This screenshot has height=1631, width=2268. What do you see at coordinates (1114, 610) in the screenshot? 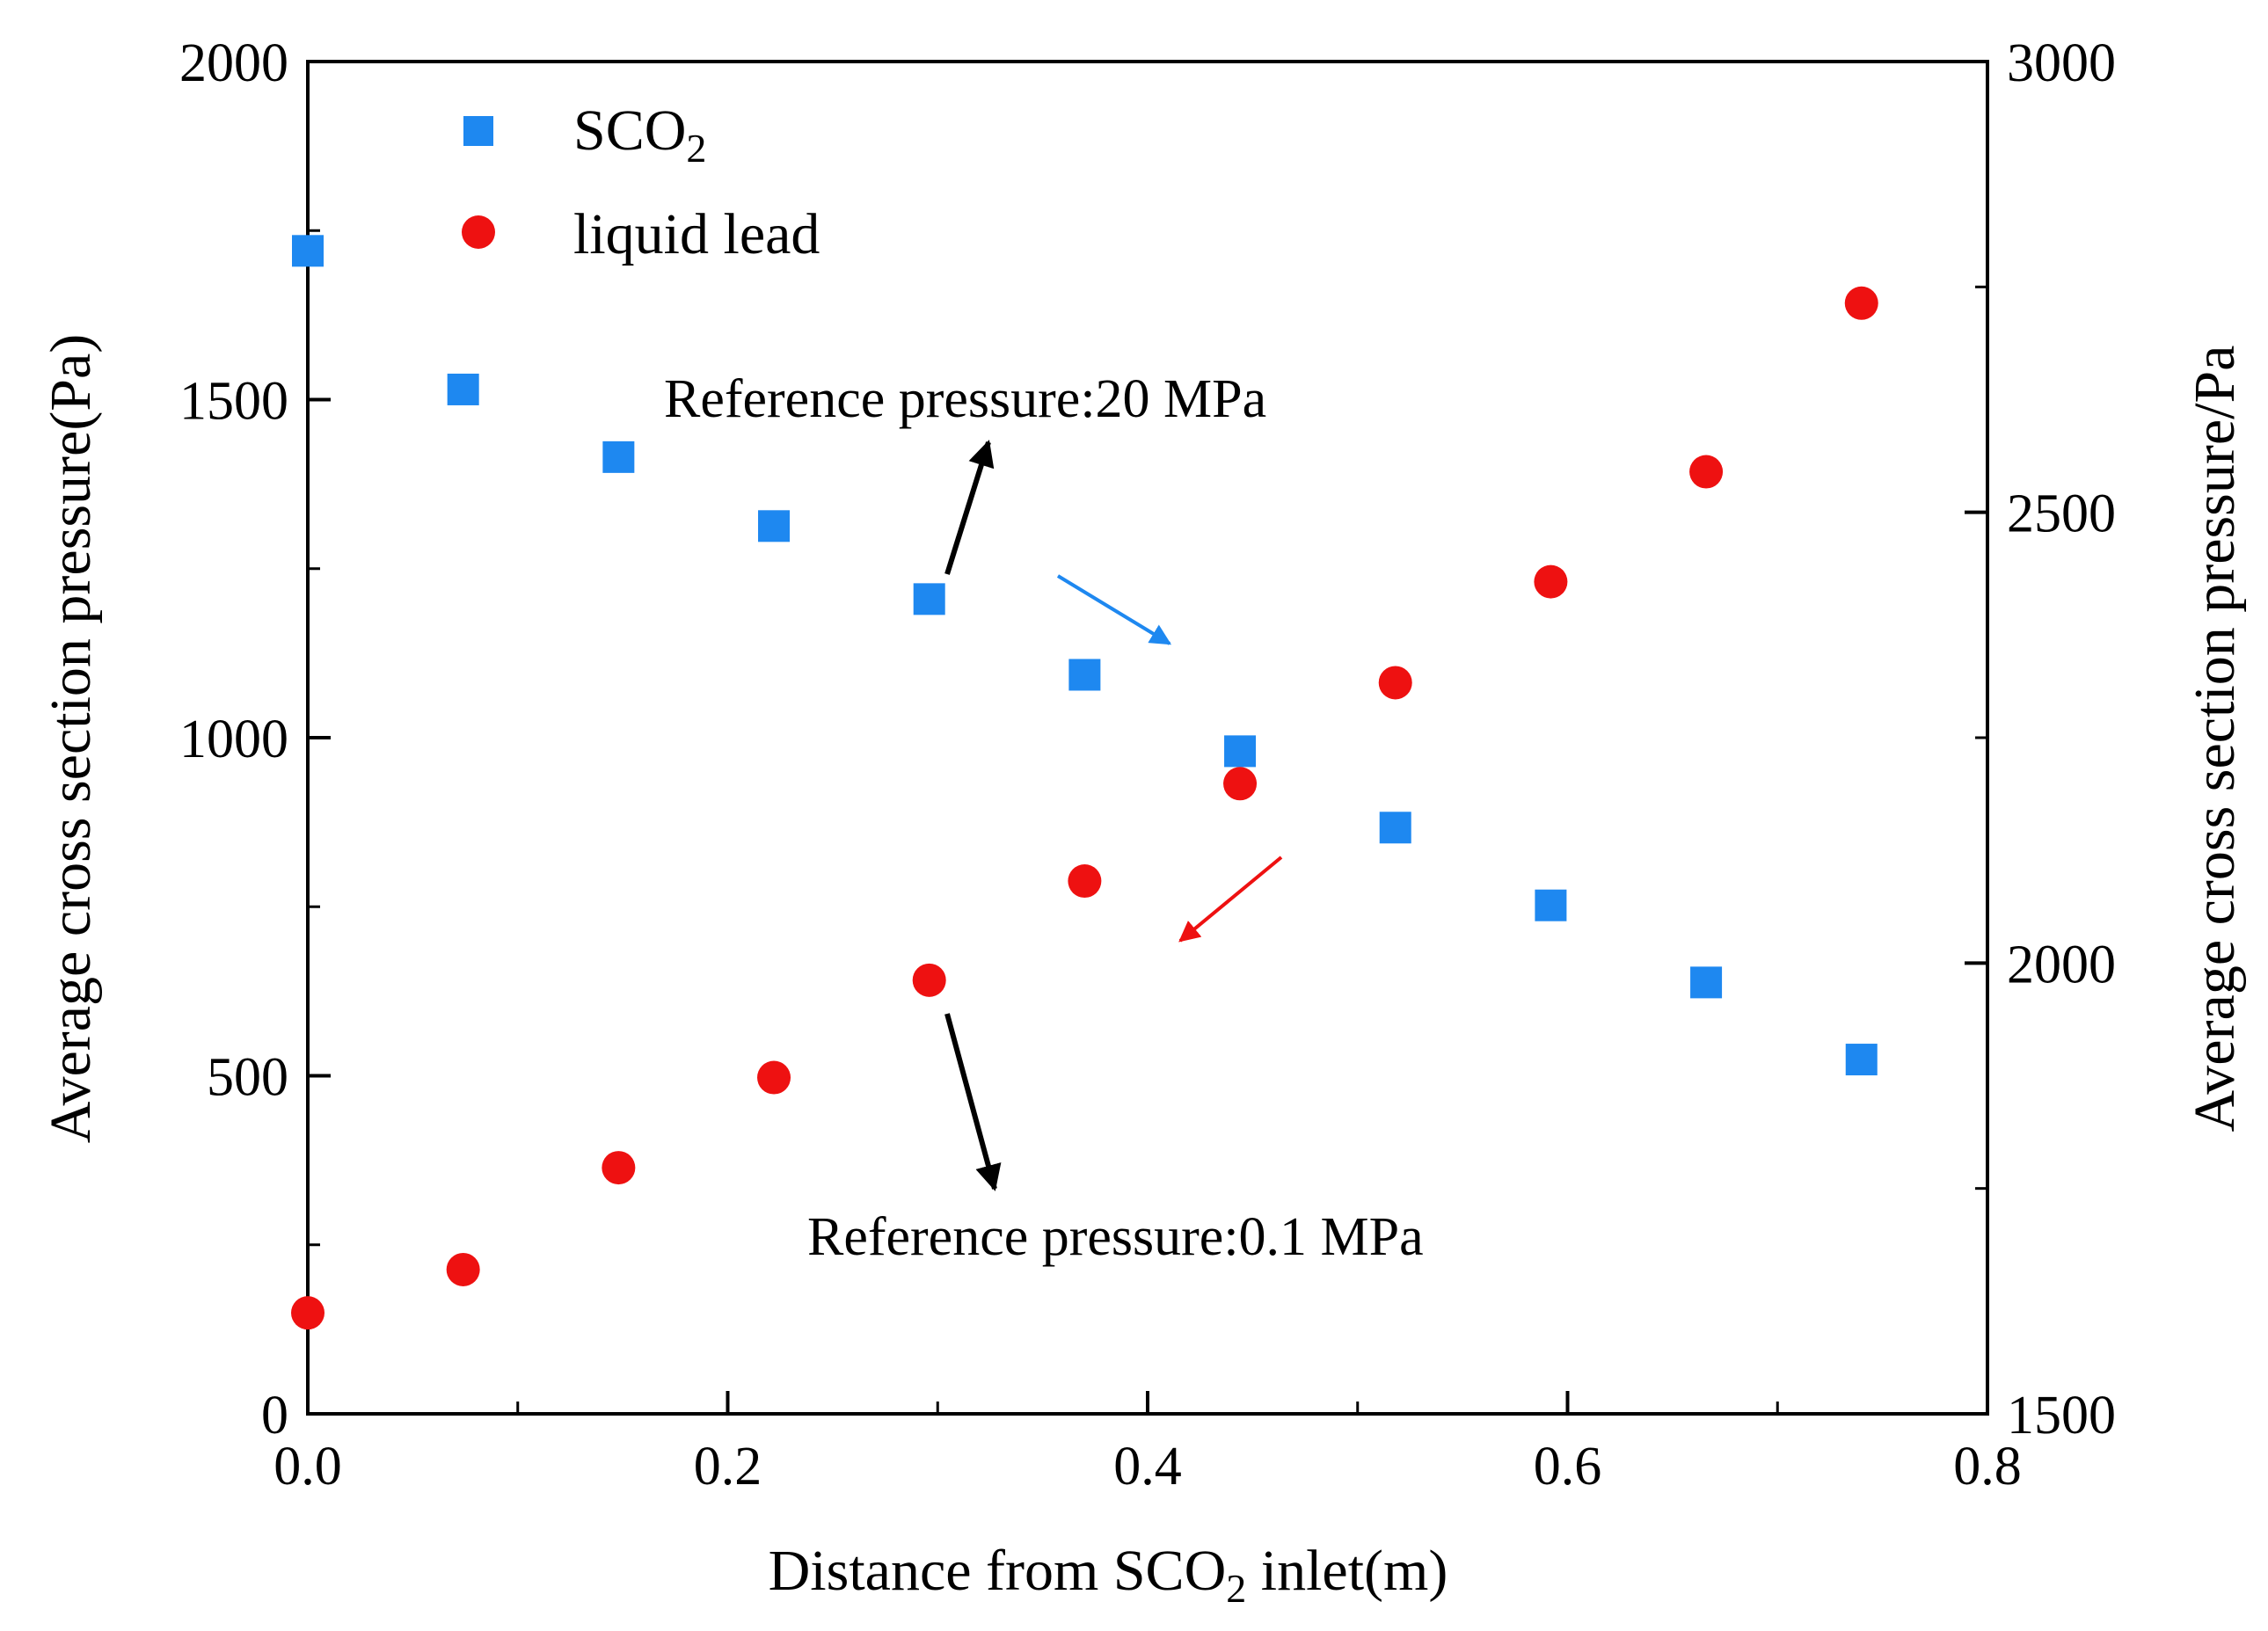
I see `arrow-blue` at bounding box center [1114, 610].